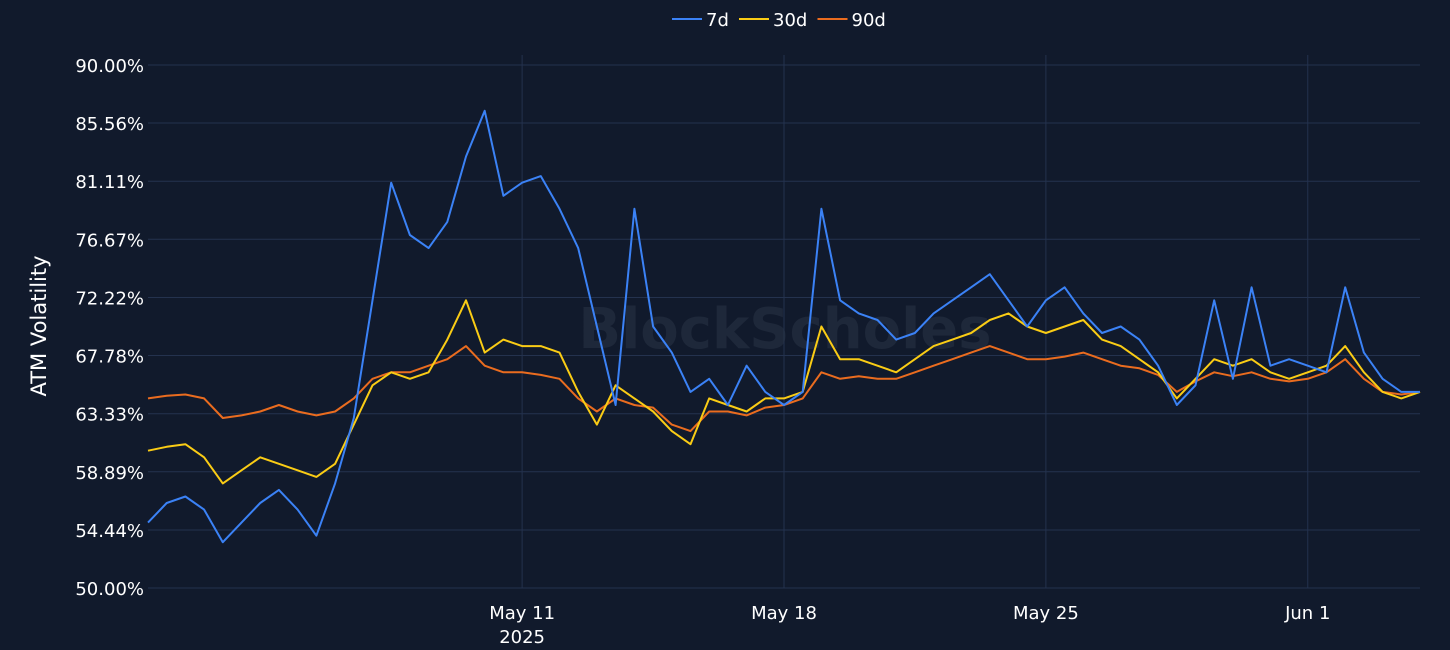  I want to click on x-tick-label: May 25, so click(1046, 613).